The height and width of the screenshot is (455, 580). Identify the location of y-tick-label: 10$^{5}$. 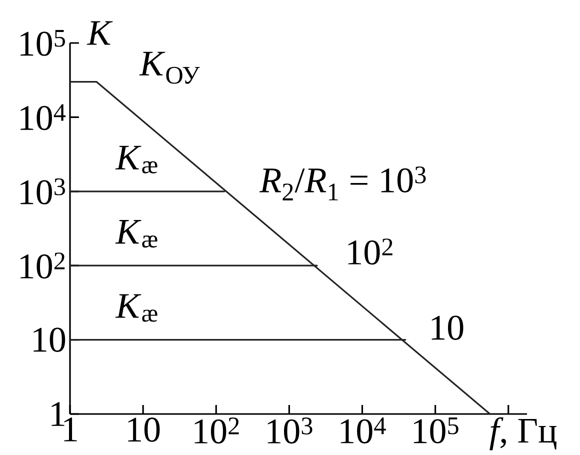
(42, 43).